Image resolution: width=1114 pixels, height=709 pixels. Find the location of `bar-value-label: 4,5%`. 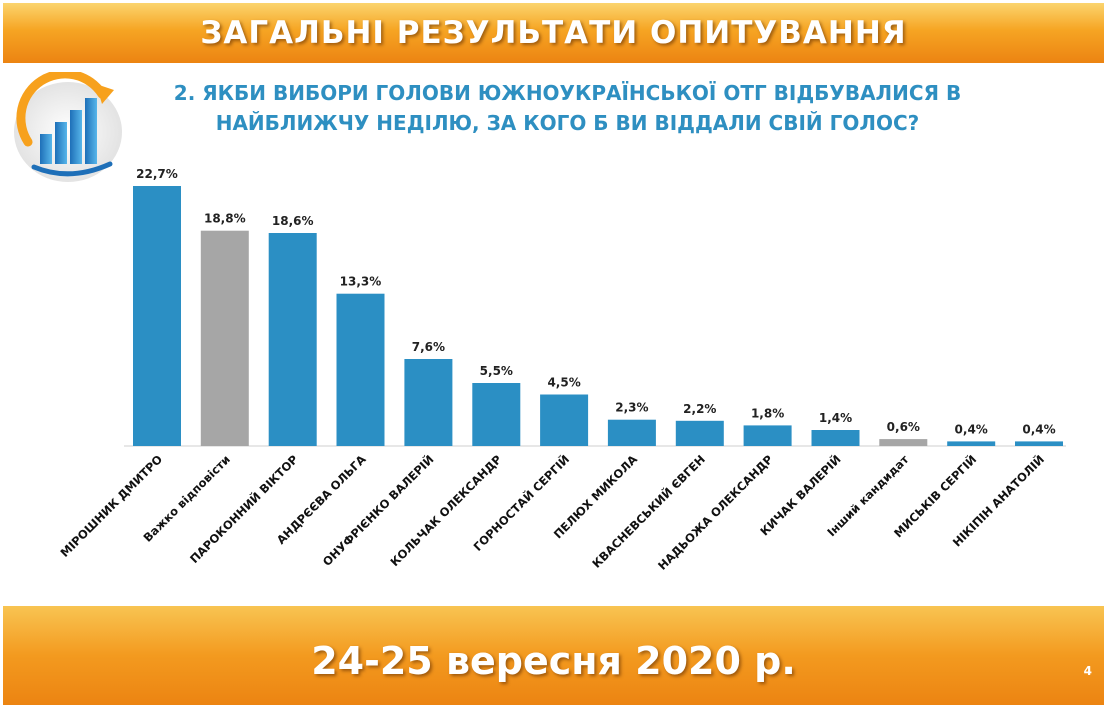

bar-value-label: 4,5% is located at coordinates (563, 383).